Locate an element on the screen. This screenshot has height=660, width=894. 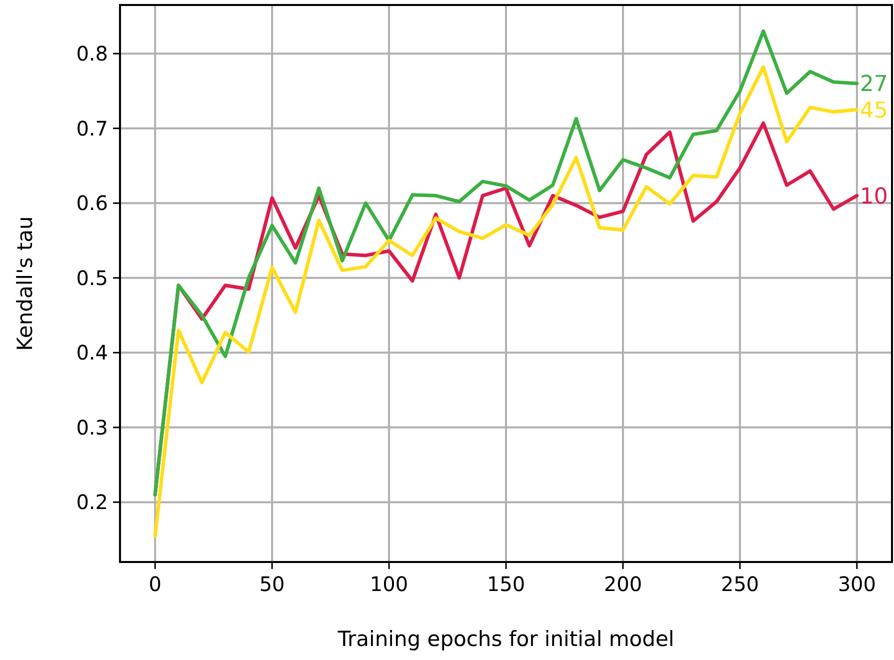
y-tick-label: 0.6 is located at coordinates (92, 203).